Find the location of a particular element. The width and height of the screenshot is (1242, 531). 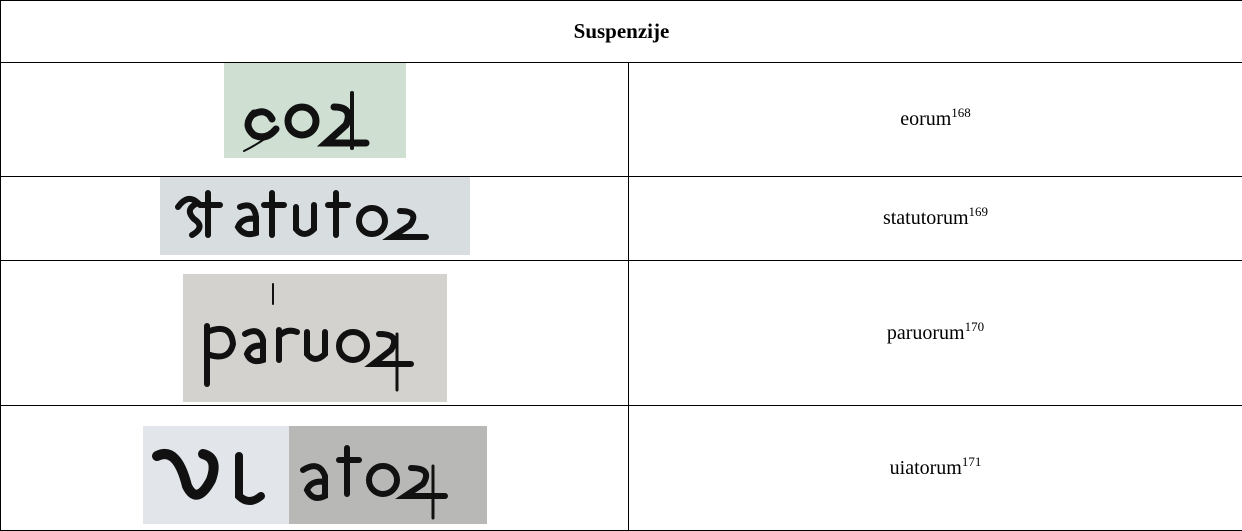

expansion: eorum is located at coordinates (925, 119).